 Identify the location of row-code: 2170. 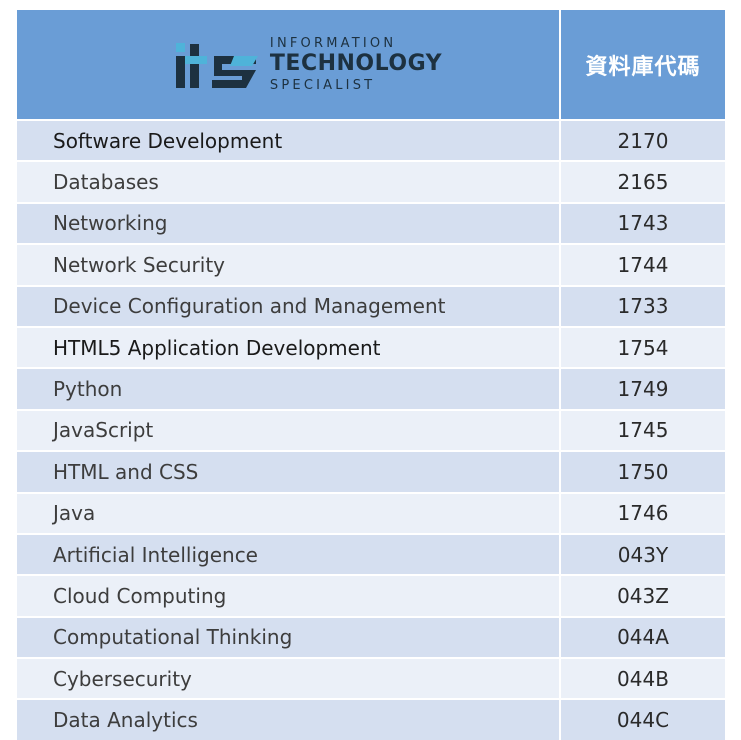
(643, 141).